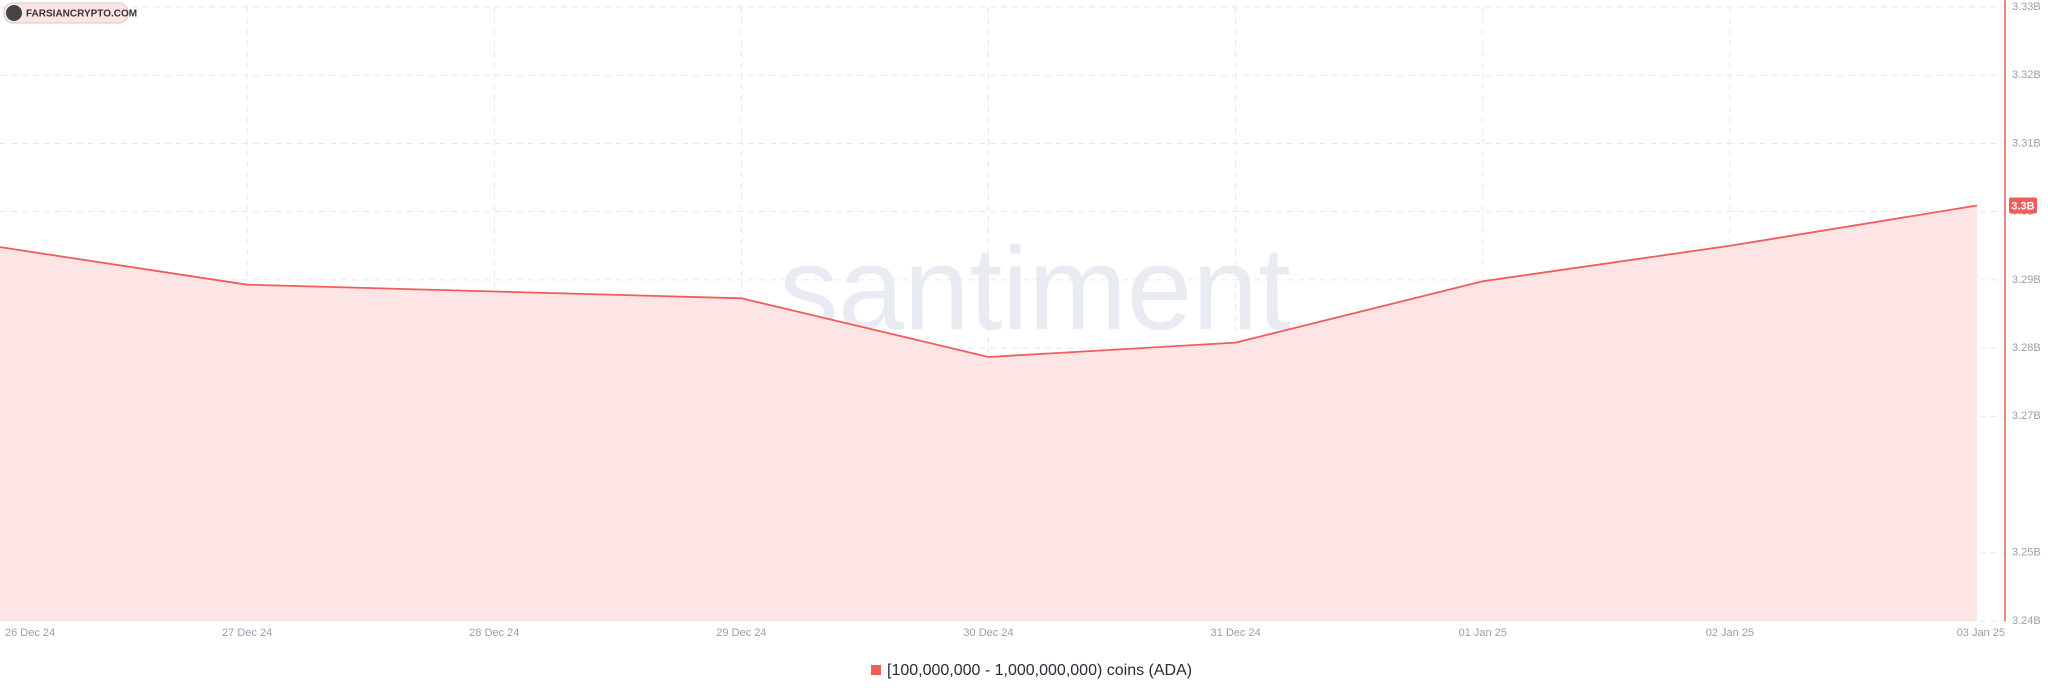 Image resolution: width=2048 pixels, height=693 pixels. Describe the element at coordinates (2026, 348) in the screenshot. I see `y-tick-label: 3.28B` at that location.